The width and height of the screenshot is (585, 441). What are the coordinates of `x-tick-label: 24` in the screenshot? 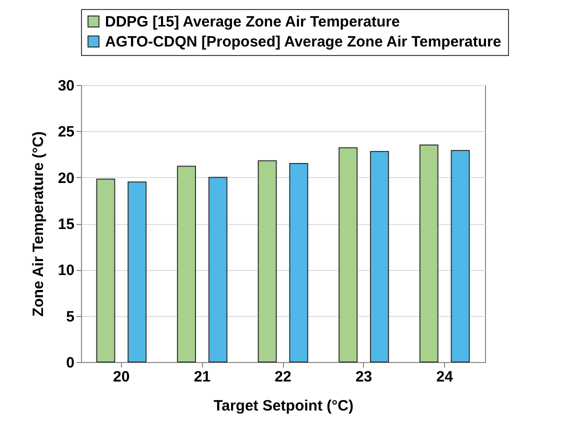 It's located at (445, 377).